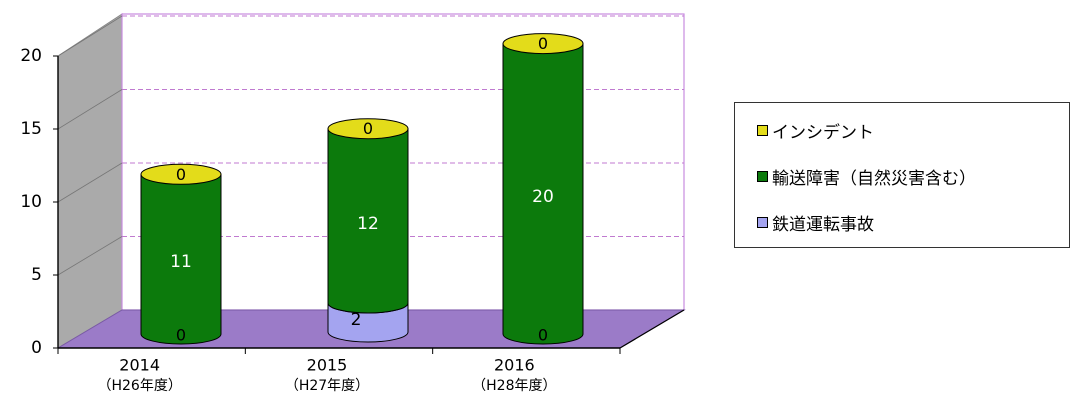 This screenshot has height=399, width=1088. What do you see at coordinates (31, 56) in the screenshot?
I see `y-tick-label: 20` at bounding box center [31, 56].